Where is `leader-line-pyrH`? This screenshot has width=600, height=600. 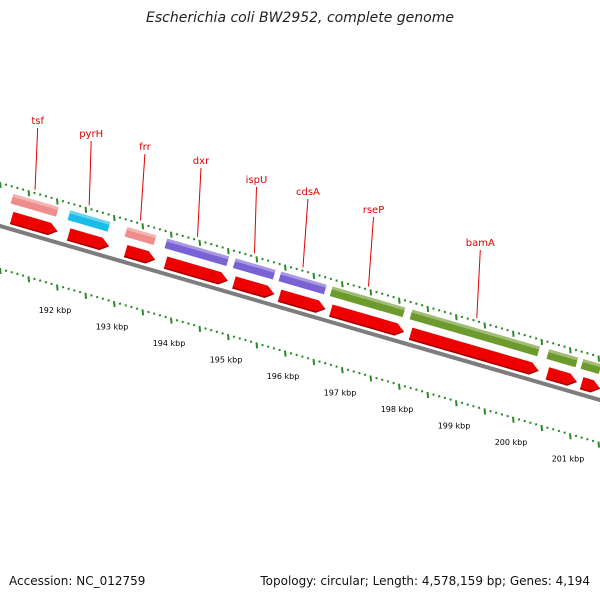
leader-line-pyrH is located at coordinates (90, 173).